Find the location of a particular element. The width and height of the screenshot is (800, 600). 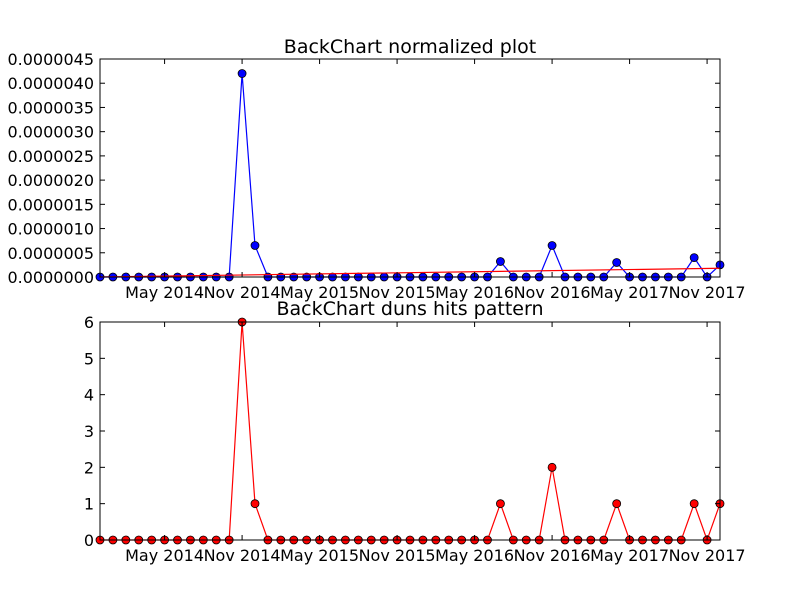

y-tick-label: 3 is located at coordinates (89, 431).